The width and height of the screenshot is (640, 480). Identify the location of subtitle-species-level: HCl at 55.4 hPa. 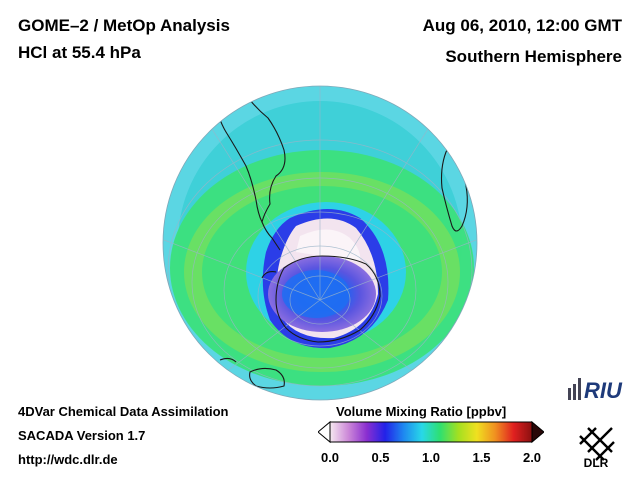
(79, 52).